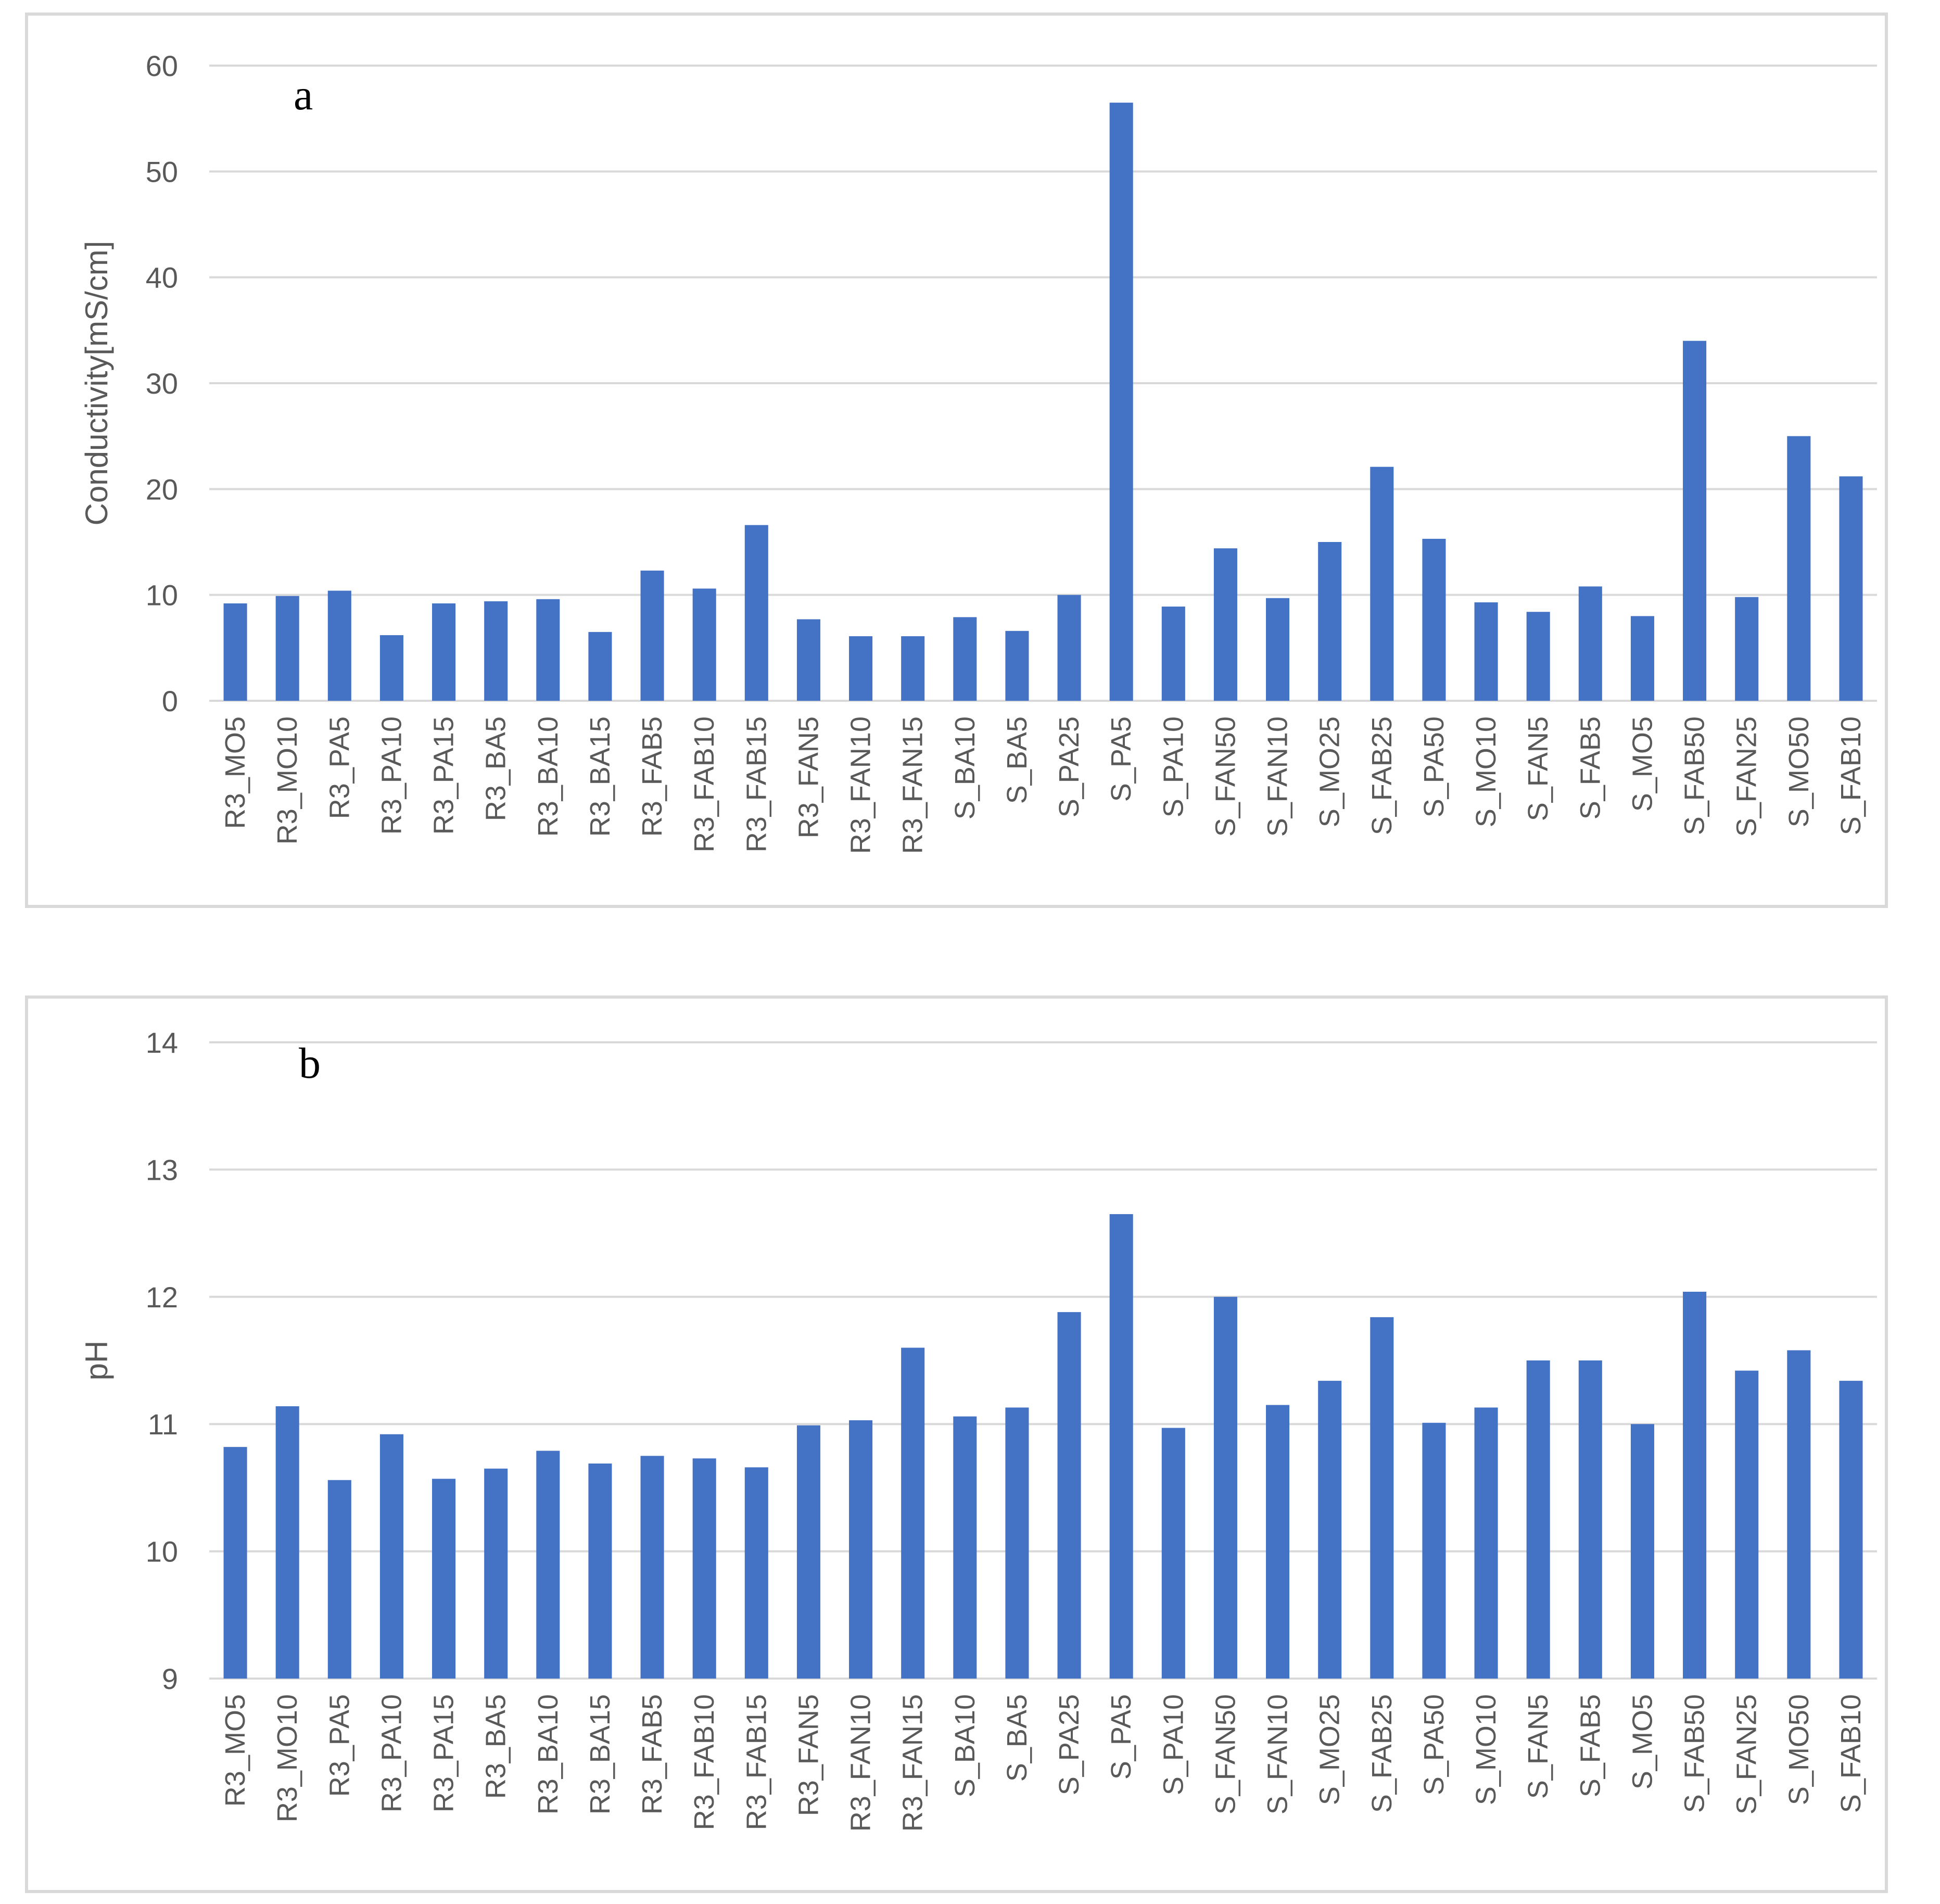 Image resolution: width=1940 pixels, height=1904 pixels. What do you see at coordinates (162, 1169) in the screenshot?
I see `y-tick-label: 13` at bounding box center [162, 1169].